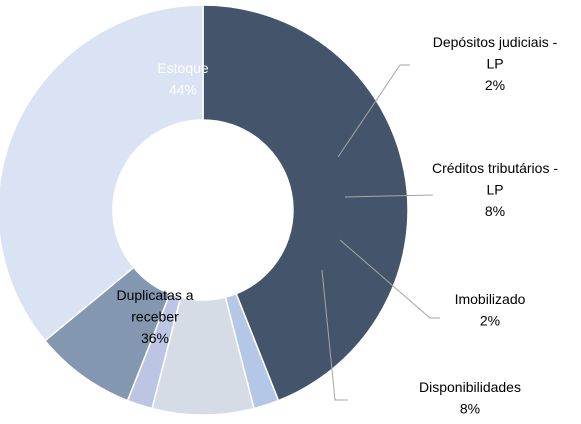 The height and width of the screenshot is (424, 581). Describe the element at coordinates (155, 317) in the screenshot. I see `slice-label-line: receber` at that location.